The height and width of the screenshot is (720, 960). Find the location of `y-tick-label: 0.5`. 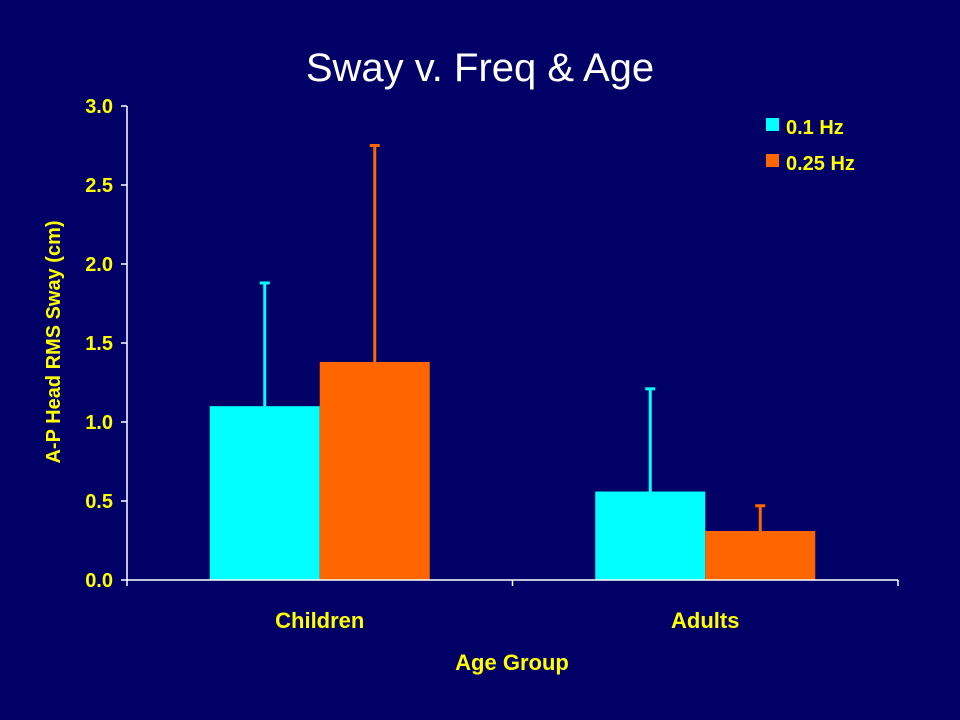

y-tick-label: 0.5 is located at coordinates (99, 502).